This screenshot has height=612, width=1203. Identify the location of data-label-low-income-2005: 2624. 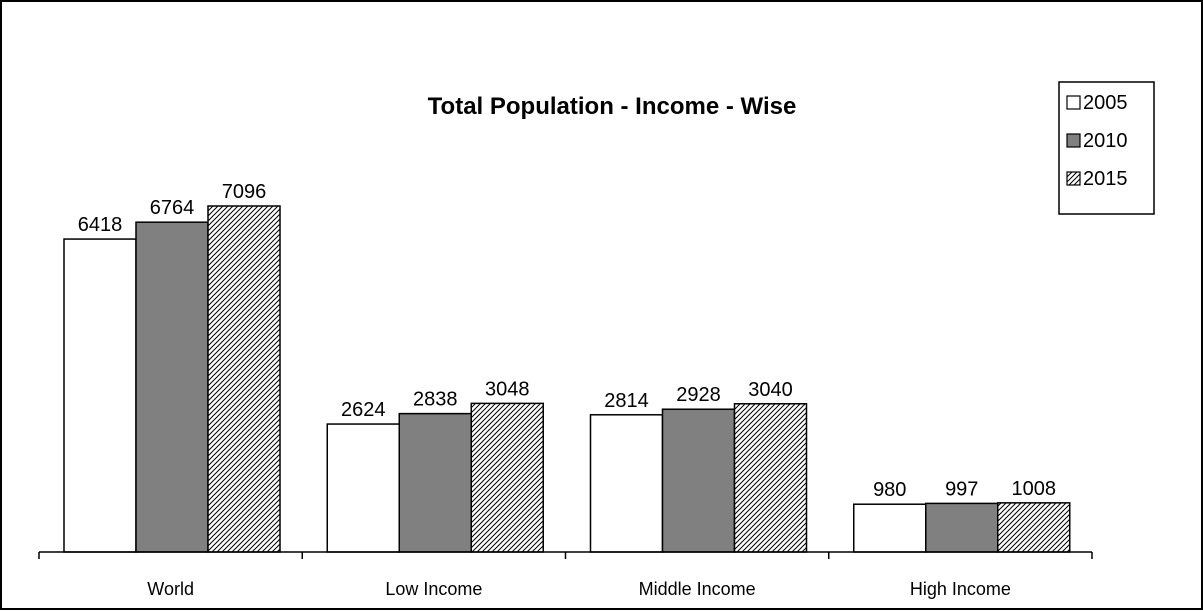
(363, 410).